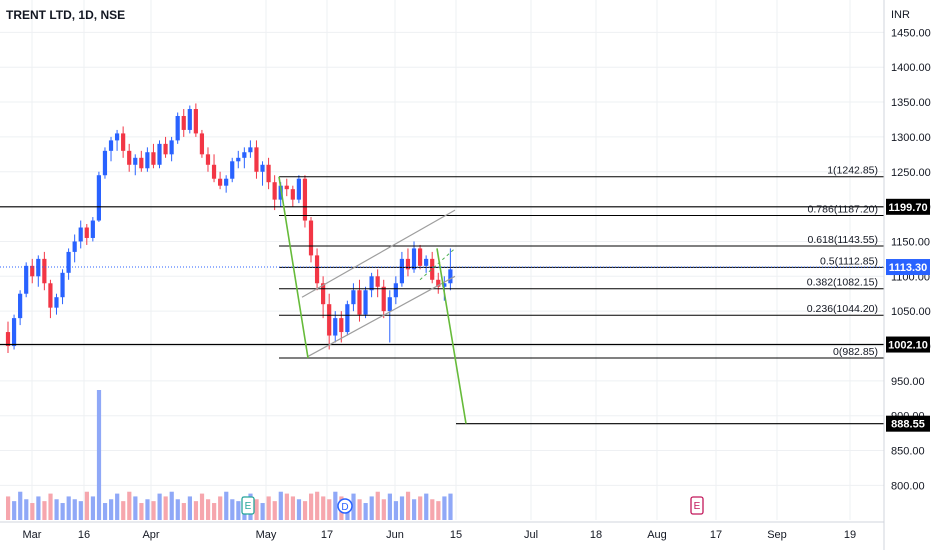  What do you see at coordinates (378, 253) in the screenshot?
I see `channel-upper` at bounding box center [378, 253].